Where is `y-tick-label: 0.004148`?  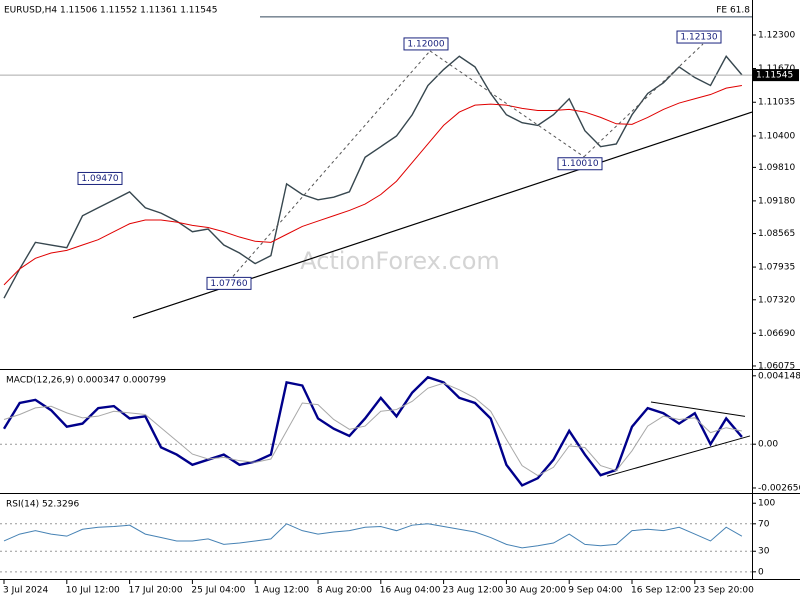 y-tick-label: 0.004148 is located at coordinates (779, 376).